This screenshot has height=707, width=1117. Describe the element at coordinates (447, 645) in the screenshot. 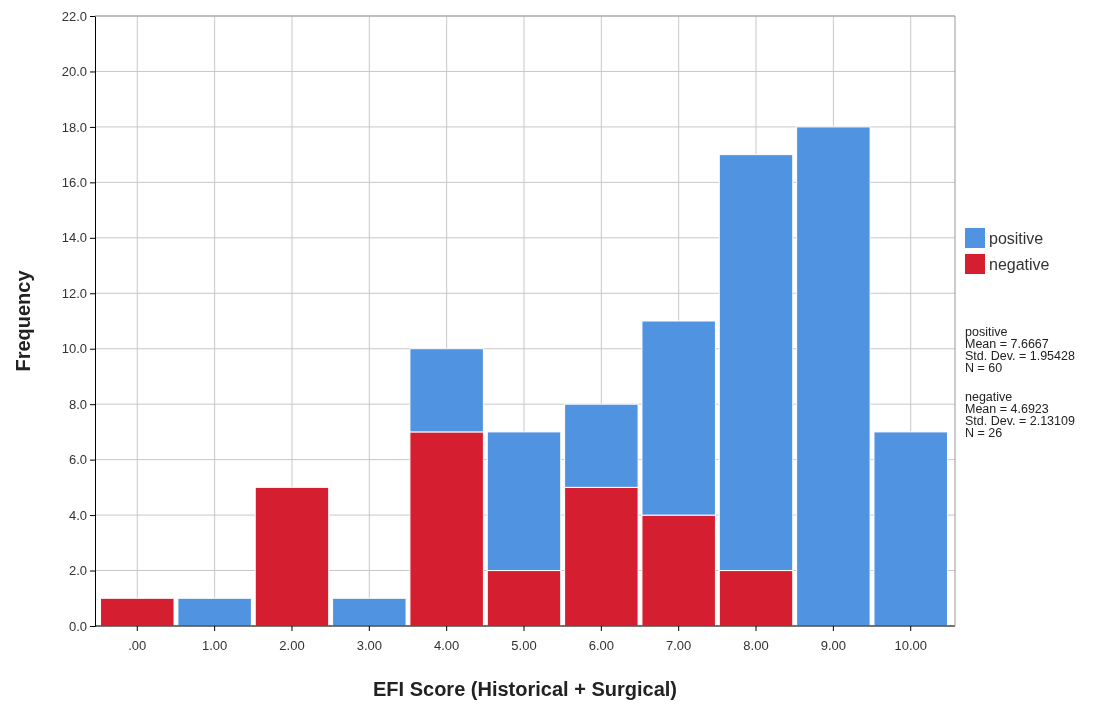

I see `x-tick-label: 4.00` at that location.